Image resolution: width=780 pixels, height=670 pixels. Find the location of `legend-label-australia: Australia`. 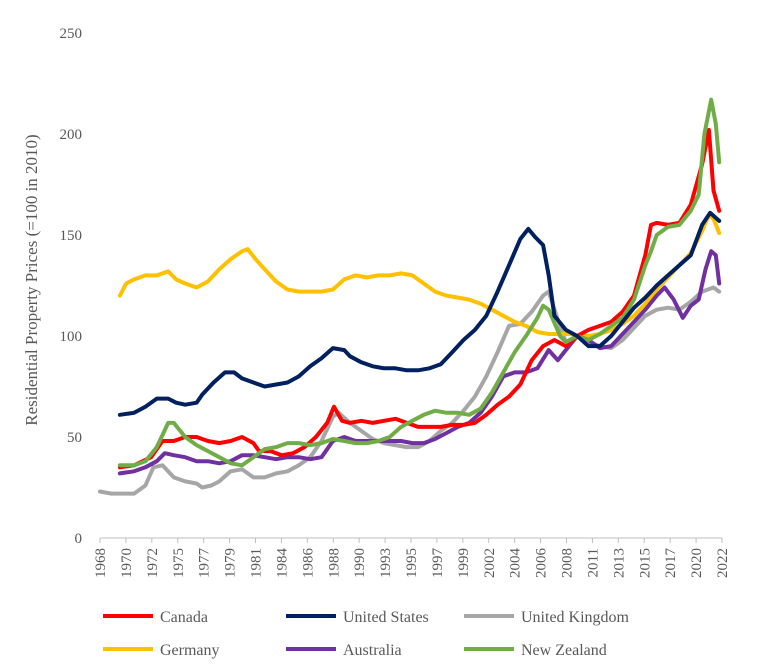

legend-label-australia: Australia is located at coordinates (372, 650).